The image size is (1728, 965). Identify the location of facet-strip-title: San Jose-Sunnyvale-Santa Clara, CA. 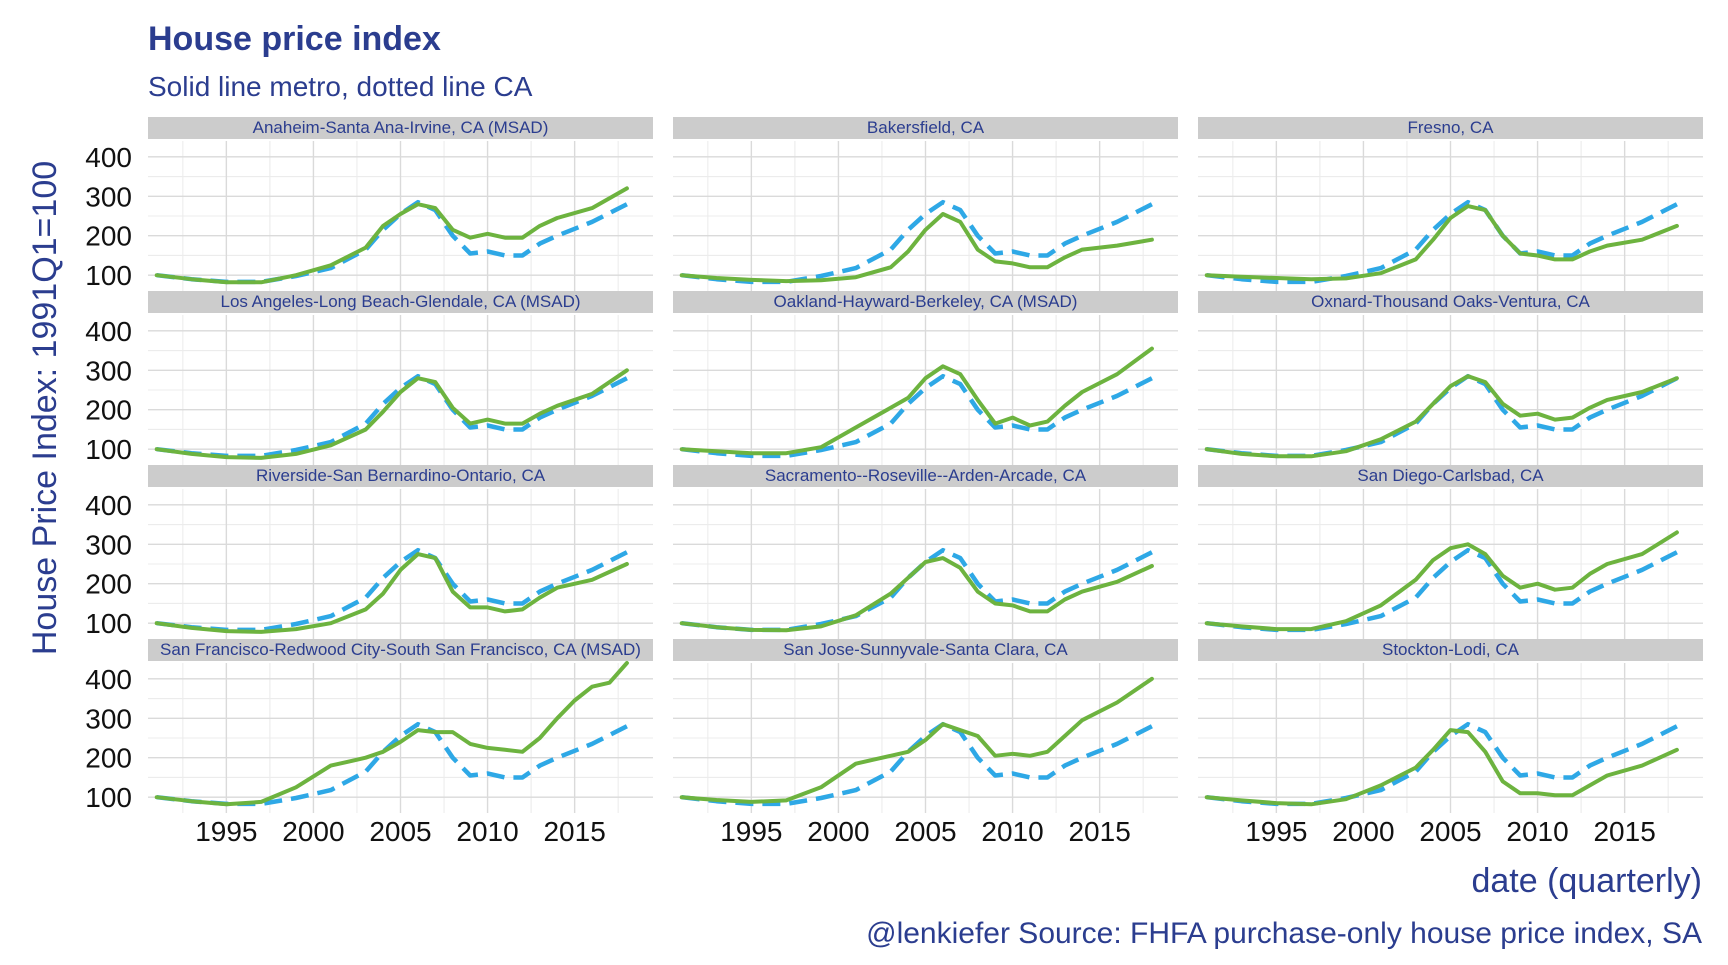
(925, 649).